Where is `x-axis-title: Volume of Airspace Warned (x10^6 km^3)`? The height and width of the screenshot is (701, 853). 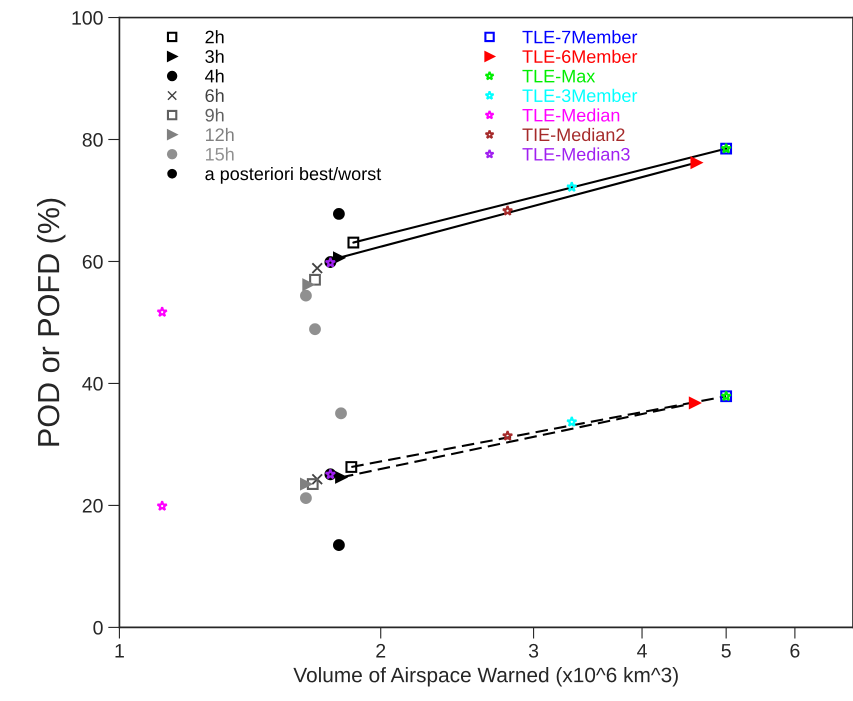
x-axis-title: Volume of Airspace Warned (x10^6 km^3) is located at coordinates (485, 676).